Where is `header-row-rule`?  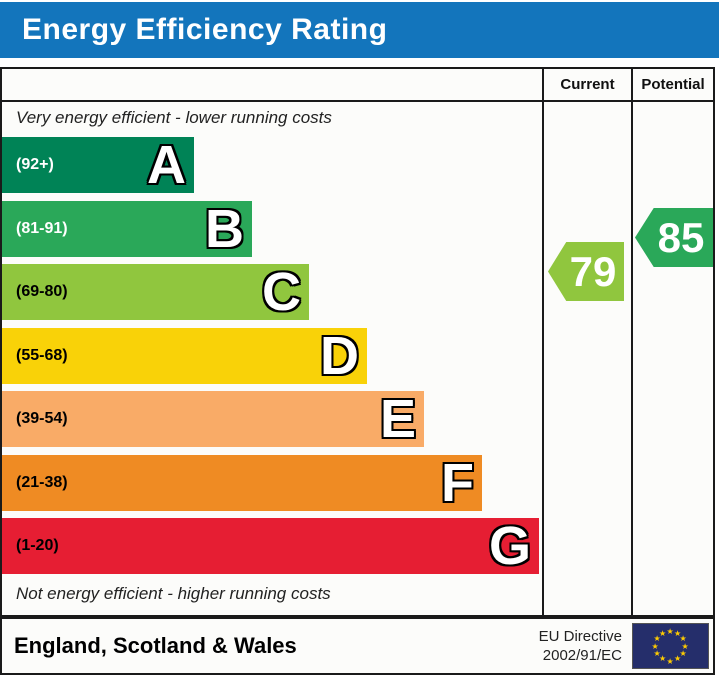 header-row-rule is located at coordinates (357, 101).